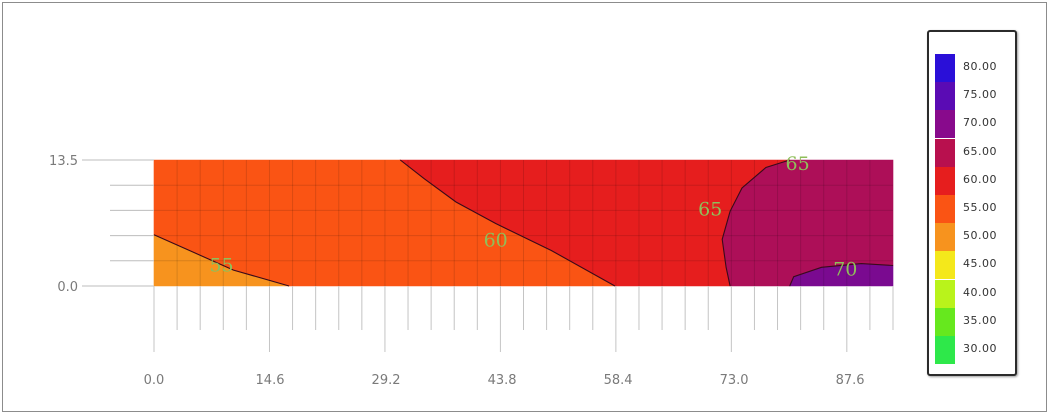  Describe the element at coordinates (221, 266) in the screenshot. I see `contour-label: 55` at that location.